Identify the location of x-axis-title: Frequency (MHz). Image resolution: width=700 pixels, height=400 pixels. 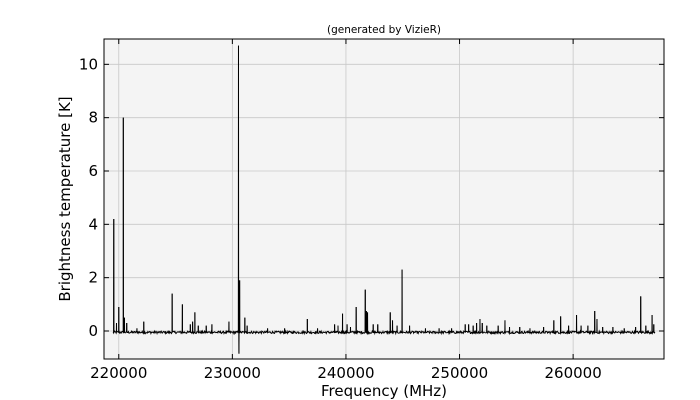
(384, 391).